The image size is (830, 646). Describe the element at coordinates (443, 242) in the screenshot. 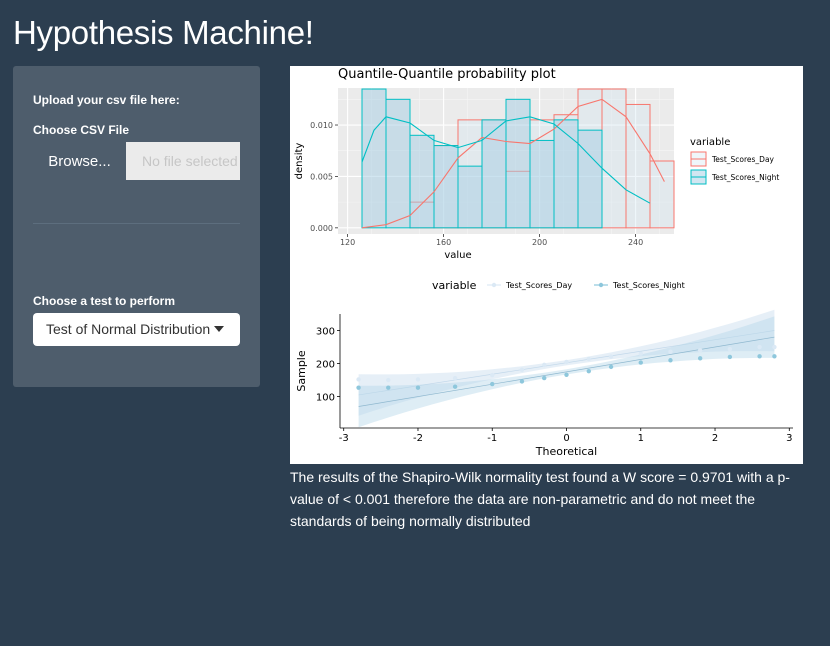

I see `x-tick-label: 160` at that location.